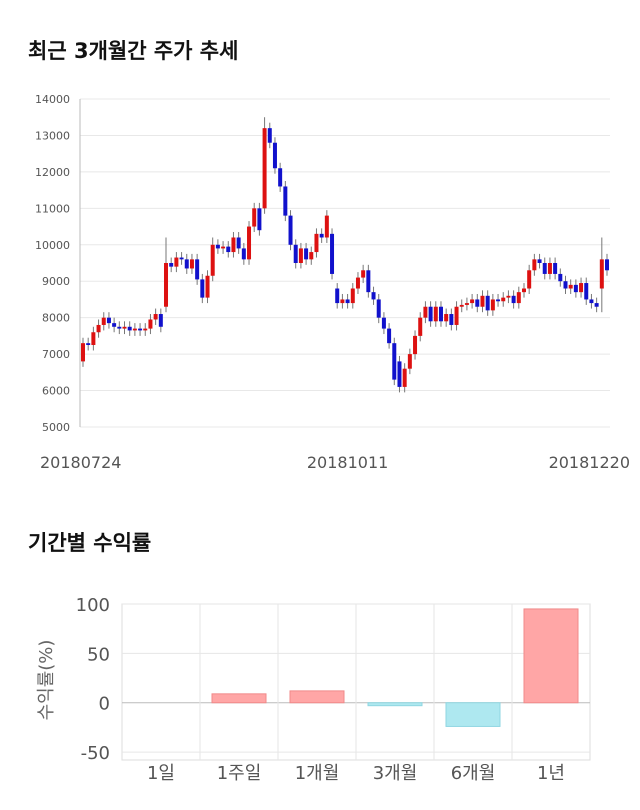 The height and width of the screenshot is (810, 640). Describe the element at coordinates (52, 208) in the screenshot. I see `y-tick-label: 11000` at that location.